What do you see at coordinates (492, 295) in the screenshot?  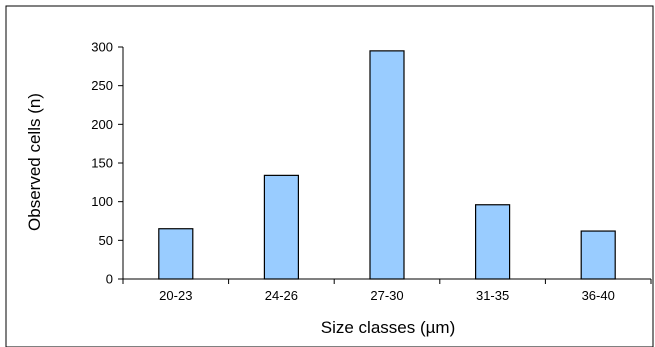 I see `x-tick-label: 31-35` at bounding box center [492, 295].